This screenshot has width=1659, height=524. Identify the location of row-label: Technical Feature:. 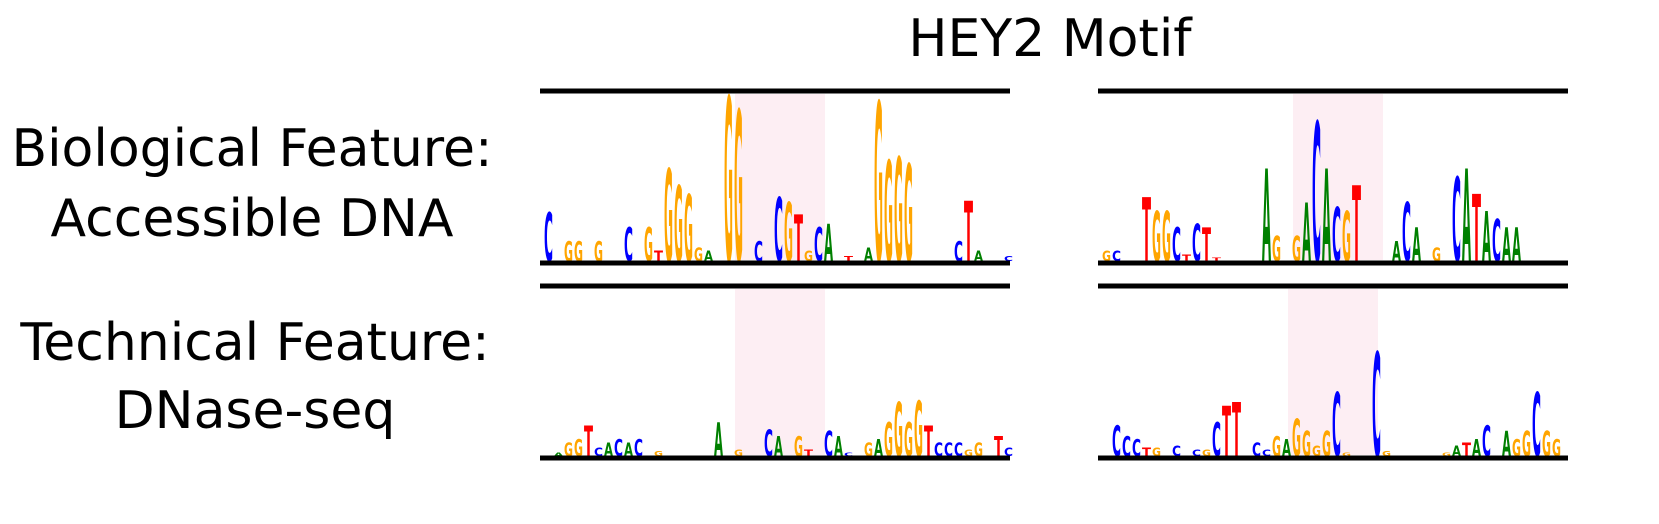
(254, 343).